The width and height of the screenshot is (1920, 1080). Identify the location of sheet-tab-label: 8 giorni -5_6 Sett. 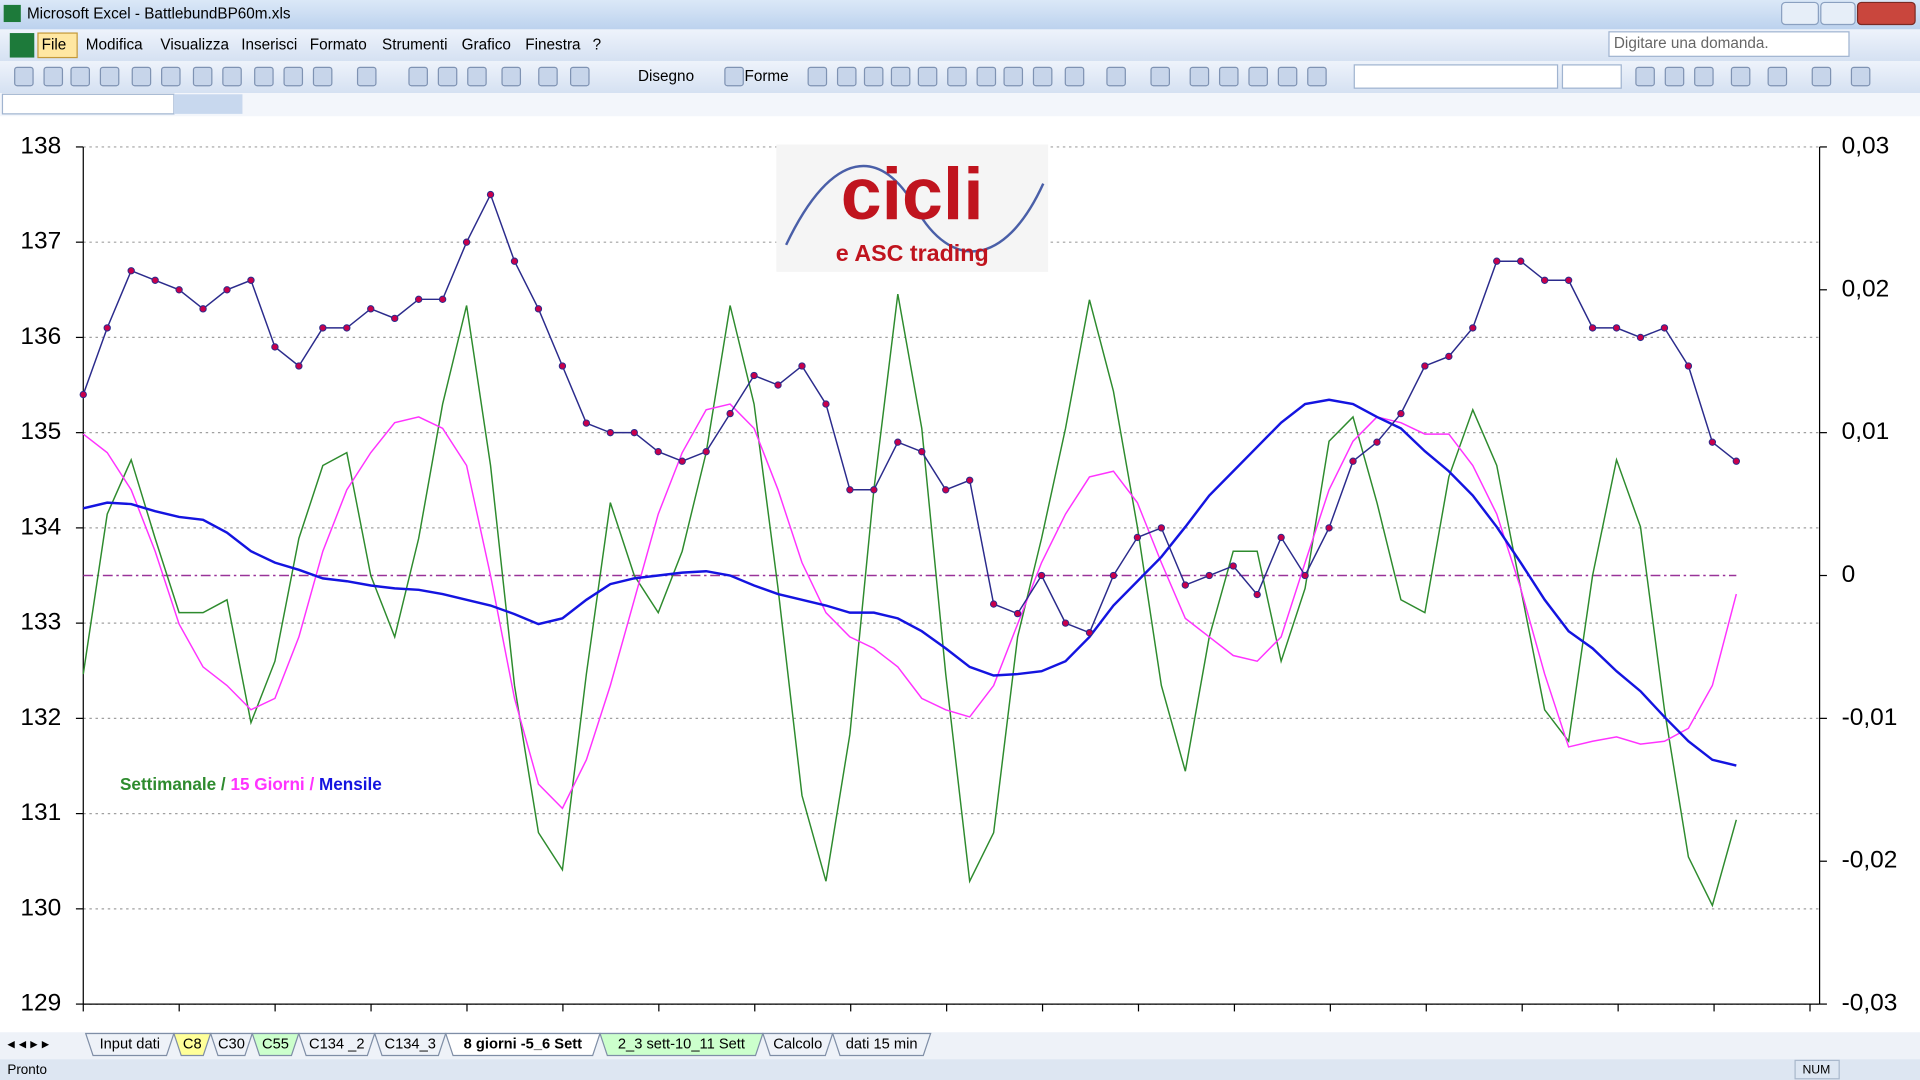
(523, 1044).